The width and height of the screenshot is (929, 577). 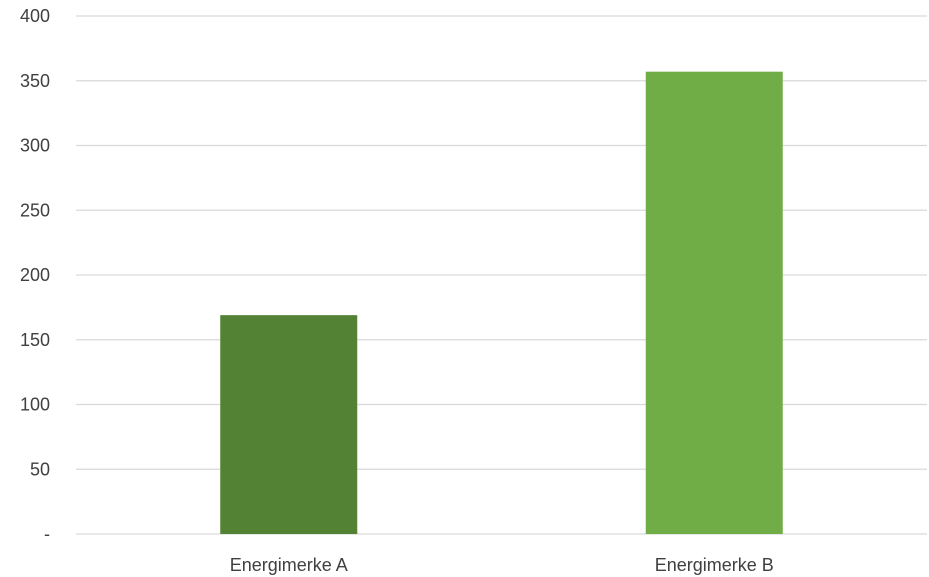 What do you see at coordinates (502, 565) in the screenshot?
I see `x-axis-category-labels: Energimerke A Energimerke B` at bounding box center [502, 565].